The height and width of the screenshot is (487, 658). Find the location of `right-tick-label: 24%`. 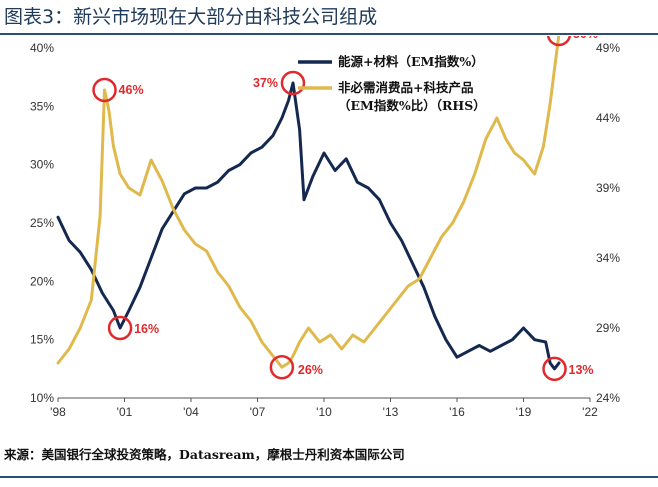

right-tick-label: 24% is located at coordinates (608, 398).